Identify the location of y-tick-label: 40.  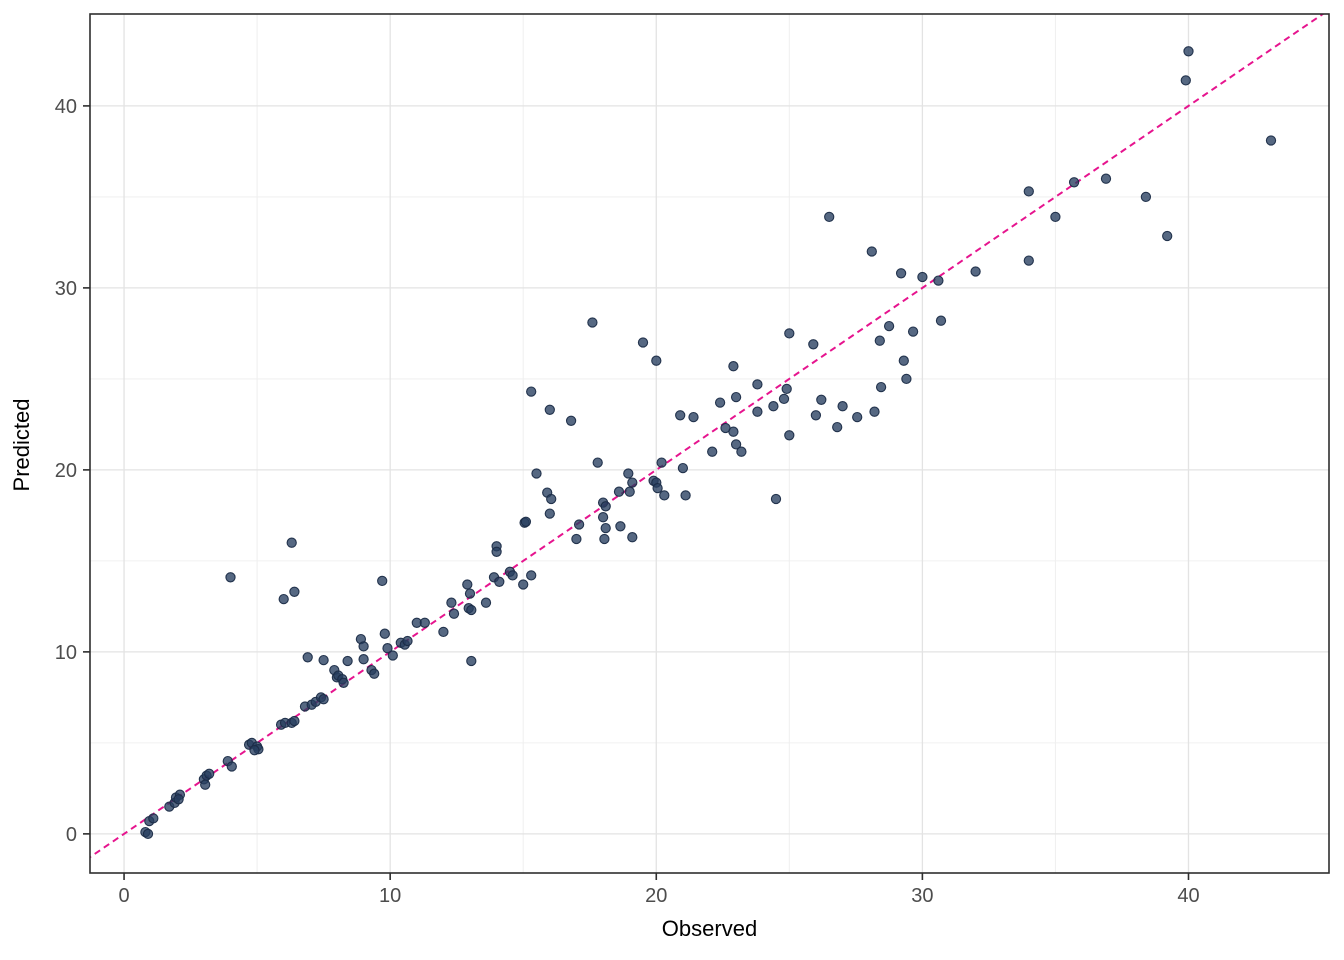
(66, 107).